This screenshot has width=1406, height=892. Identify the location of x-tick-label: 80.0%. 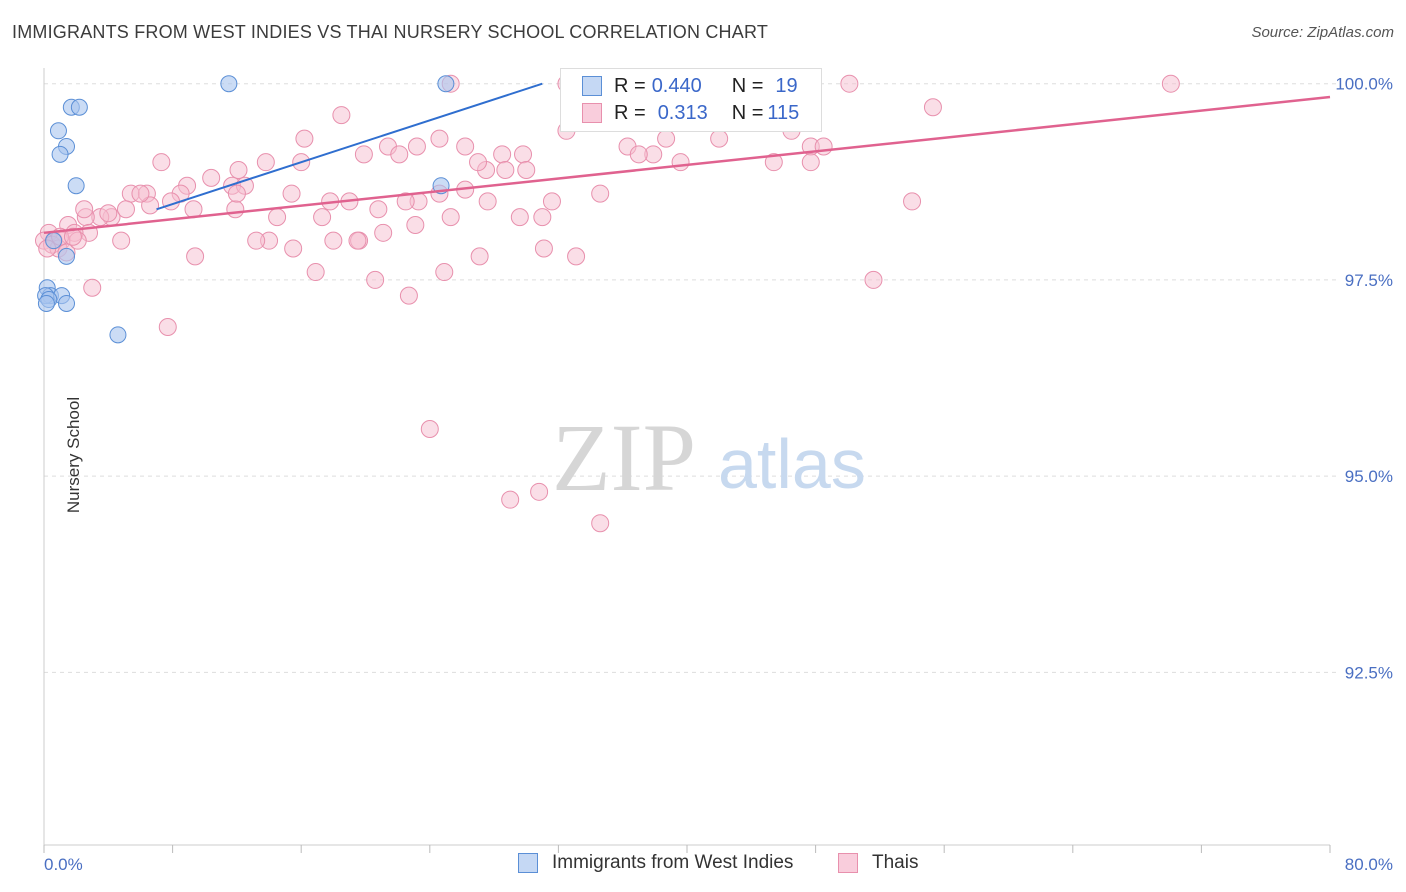
(1369, 864).